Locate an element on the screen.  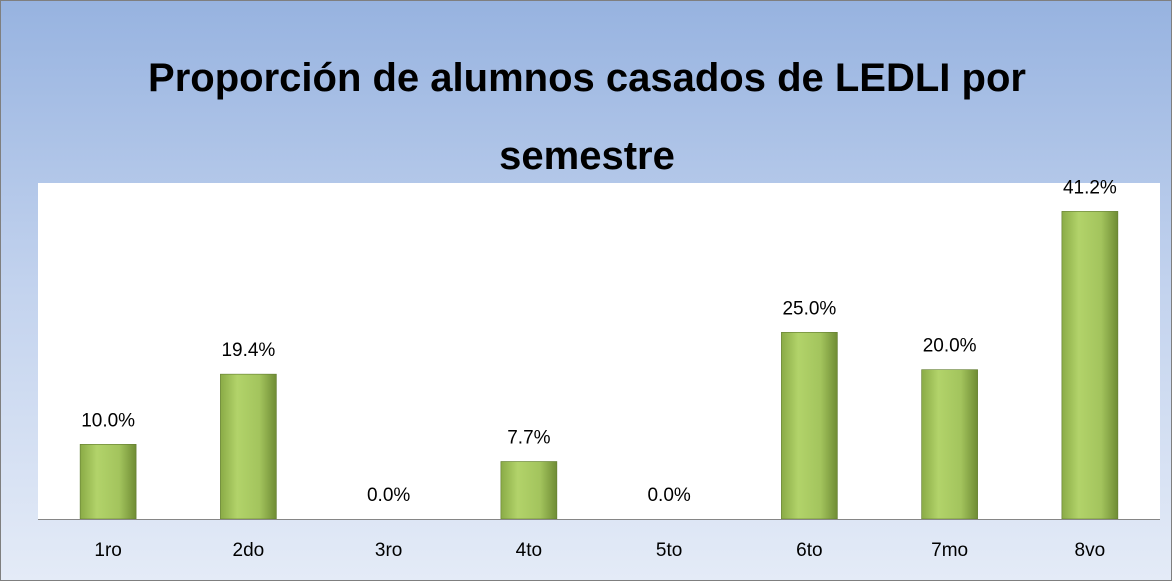
value-label: 7.7% is located at coordinates (528, 438).